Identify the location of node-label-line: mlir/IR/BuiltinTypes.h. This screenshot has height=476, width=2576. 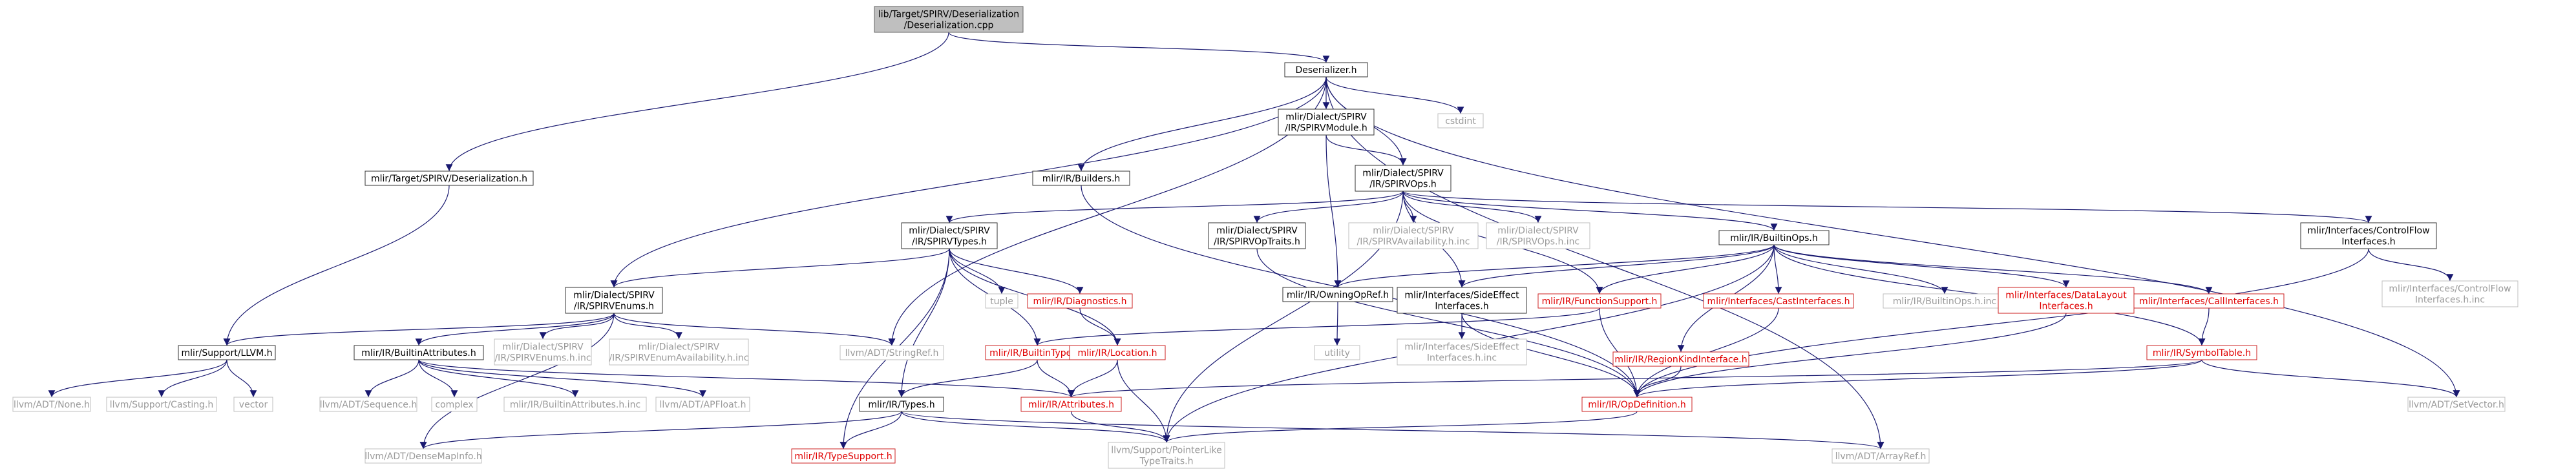
(1037, 353).